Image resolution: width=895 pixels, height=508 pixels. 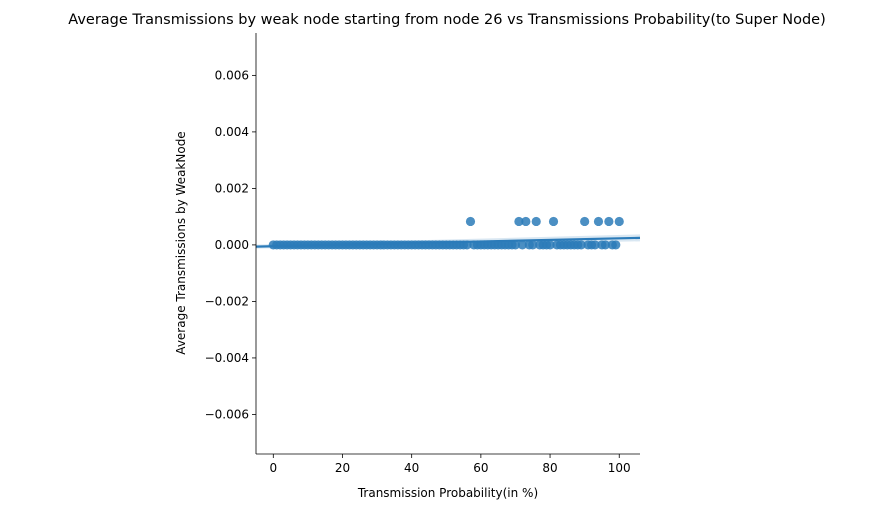 I want to click on y-tick-label: 0.000, so click(x=232, y=245).